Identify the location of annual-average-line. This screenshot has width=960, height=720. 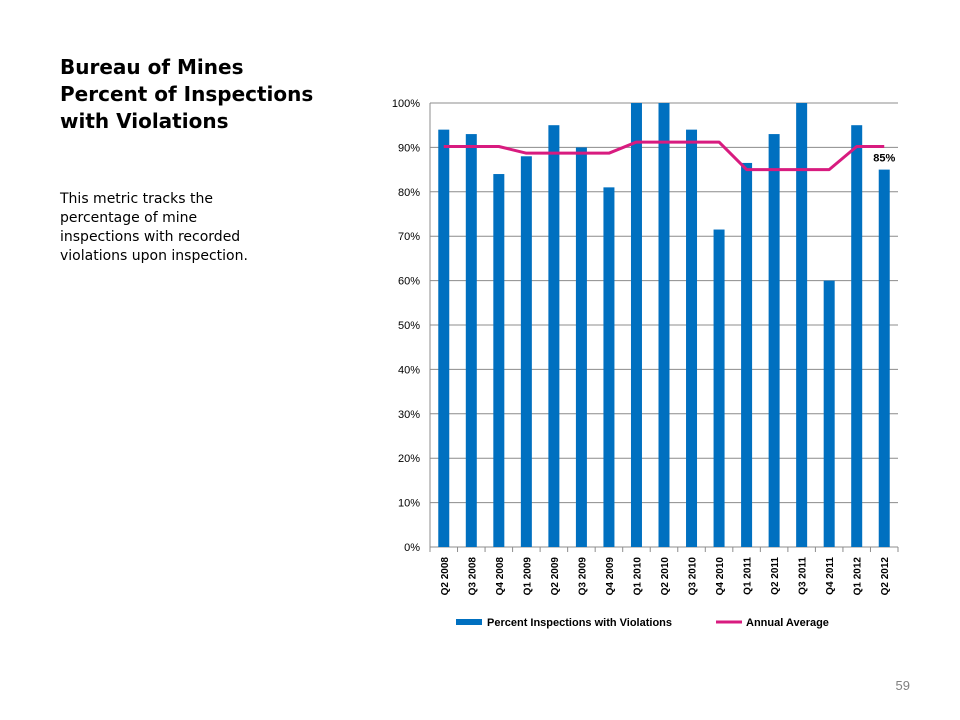
(664, 156).